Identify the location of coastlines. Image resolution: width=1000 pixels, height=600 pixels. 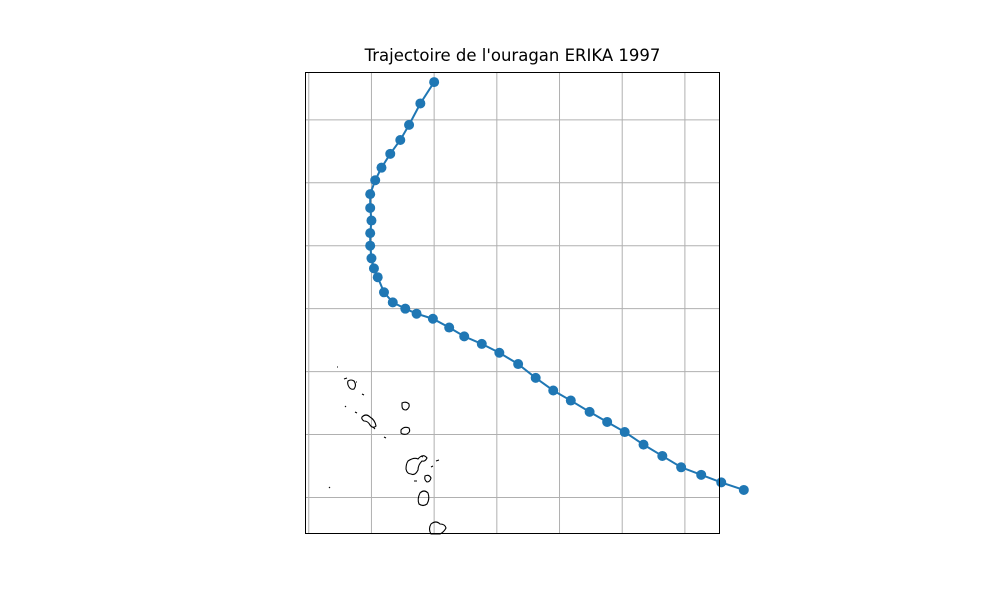
(387, 450).